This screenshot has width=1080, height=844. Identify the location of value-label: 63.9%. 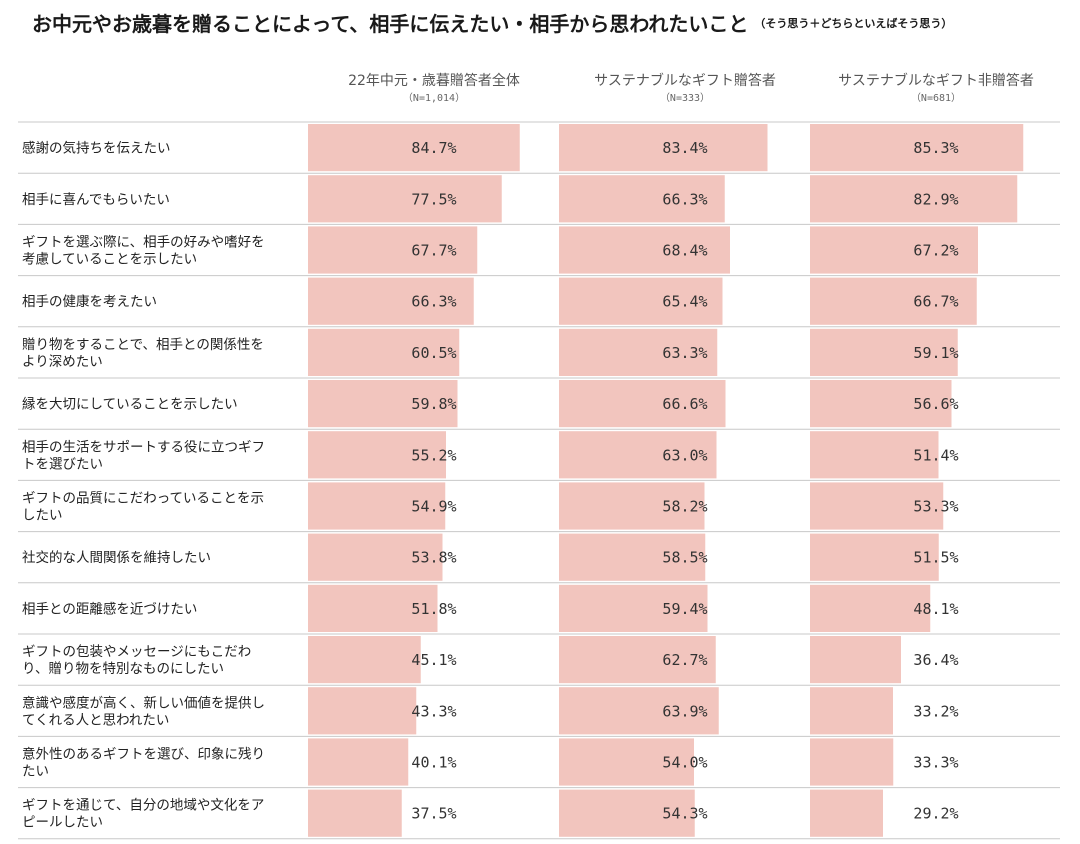
(684, 711).